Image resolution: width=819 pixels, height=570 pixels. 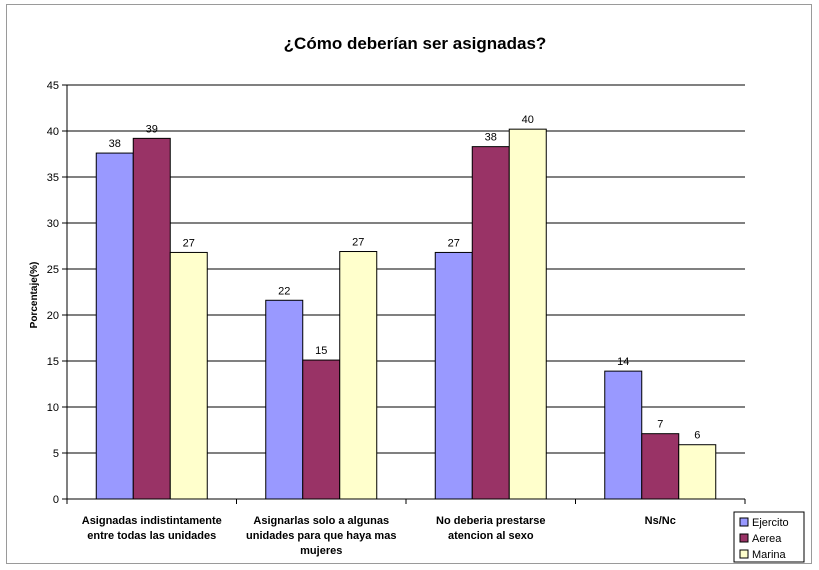 I want to click on y-tick-label: 20, so click(x=53, y=316).